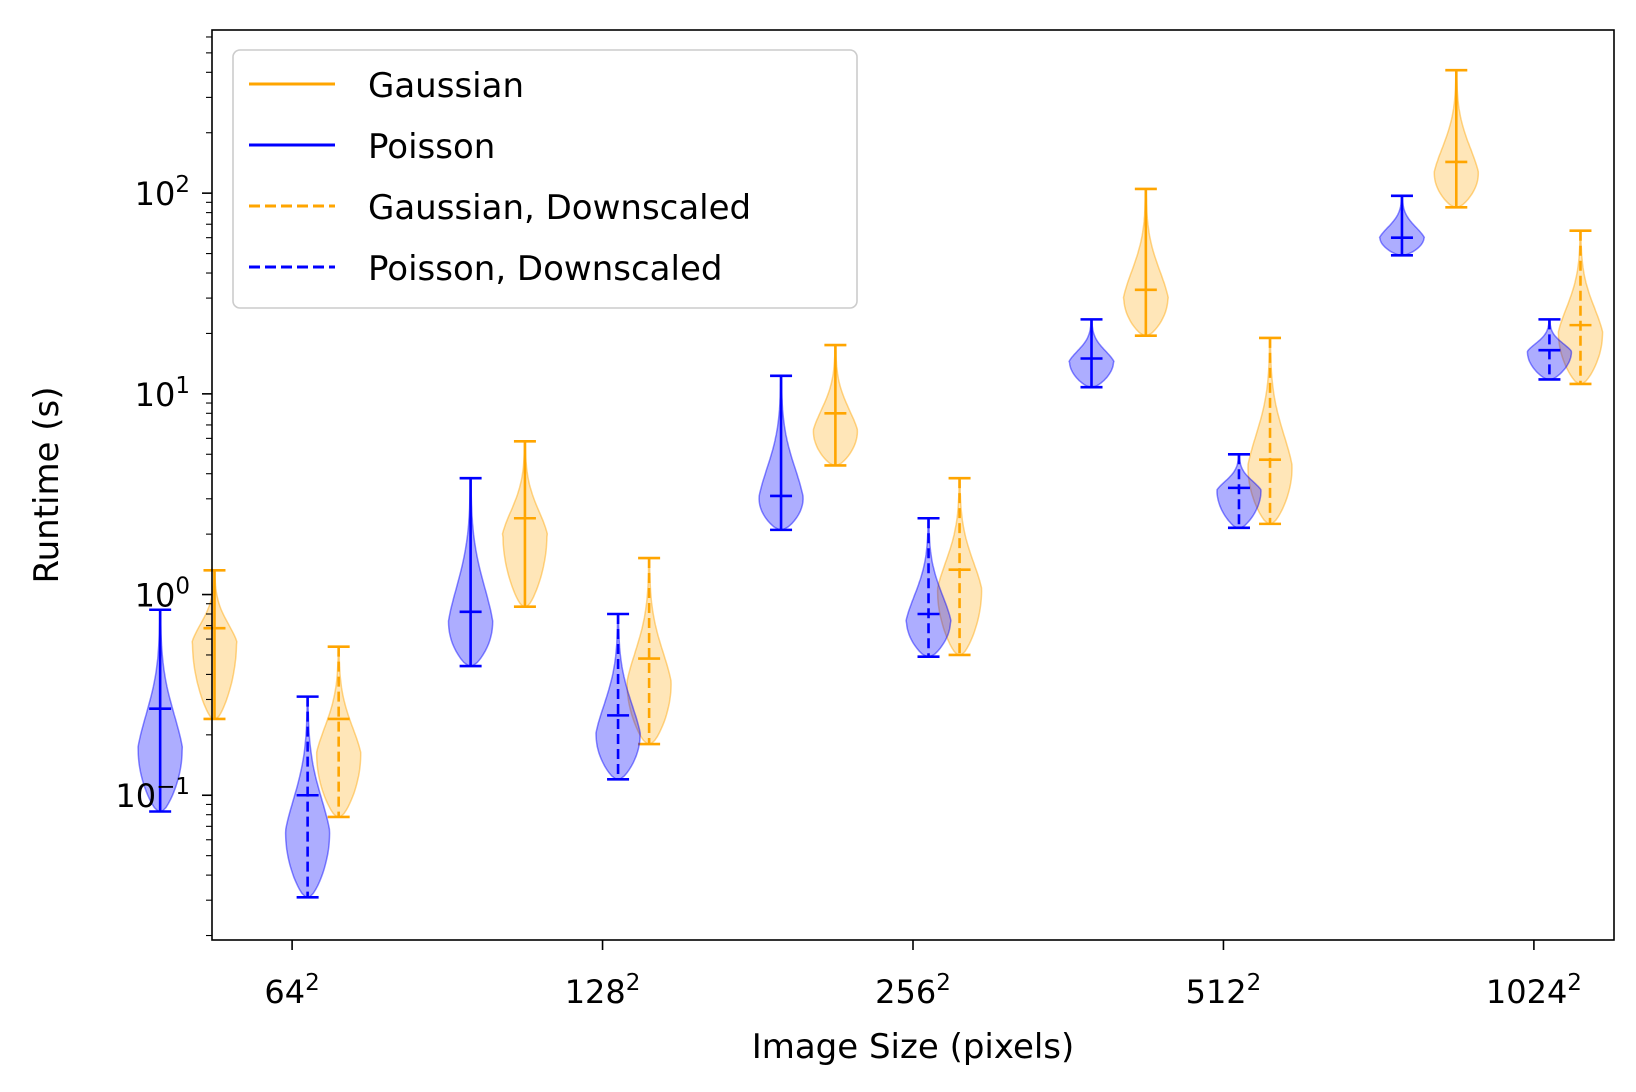 The image size is (1636, 1092). I want to click on x-tick-label: 642, so click(291, 990).